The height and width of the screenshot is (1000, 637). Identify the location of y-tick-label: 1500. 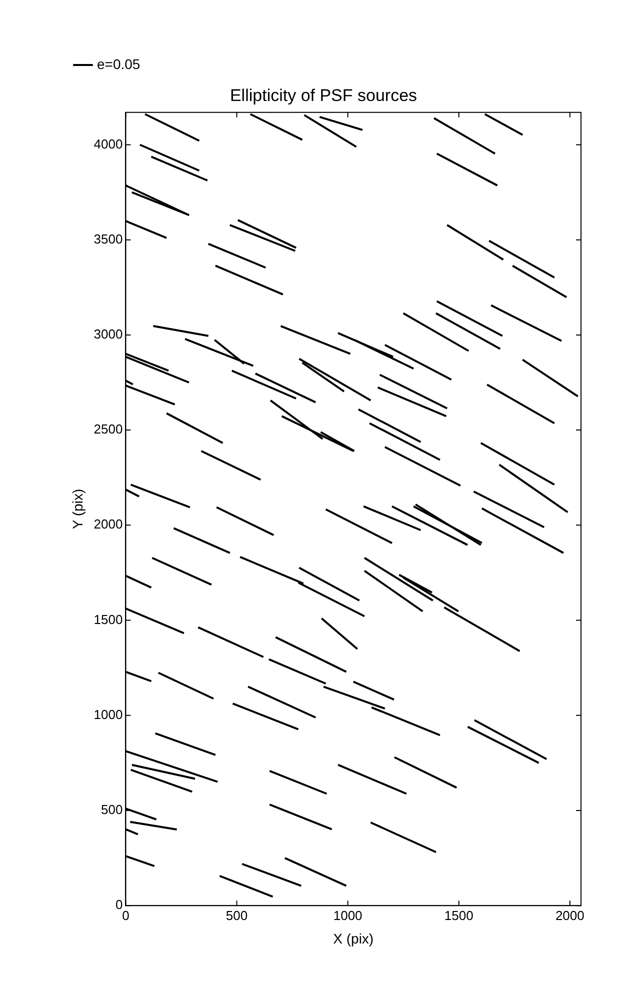
(108, 619).